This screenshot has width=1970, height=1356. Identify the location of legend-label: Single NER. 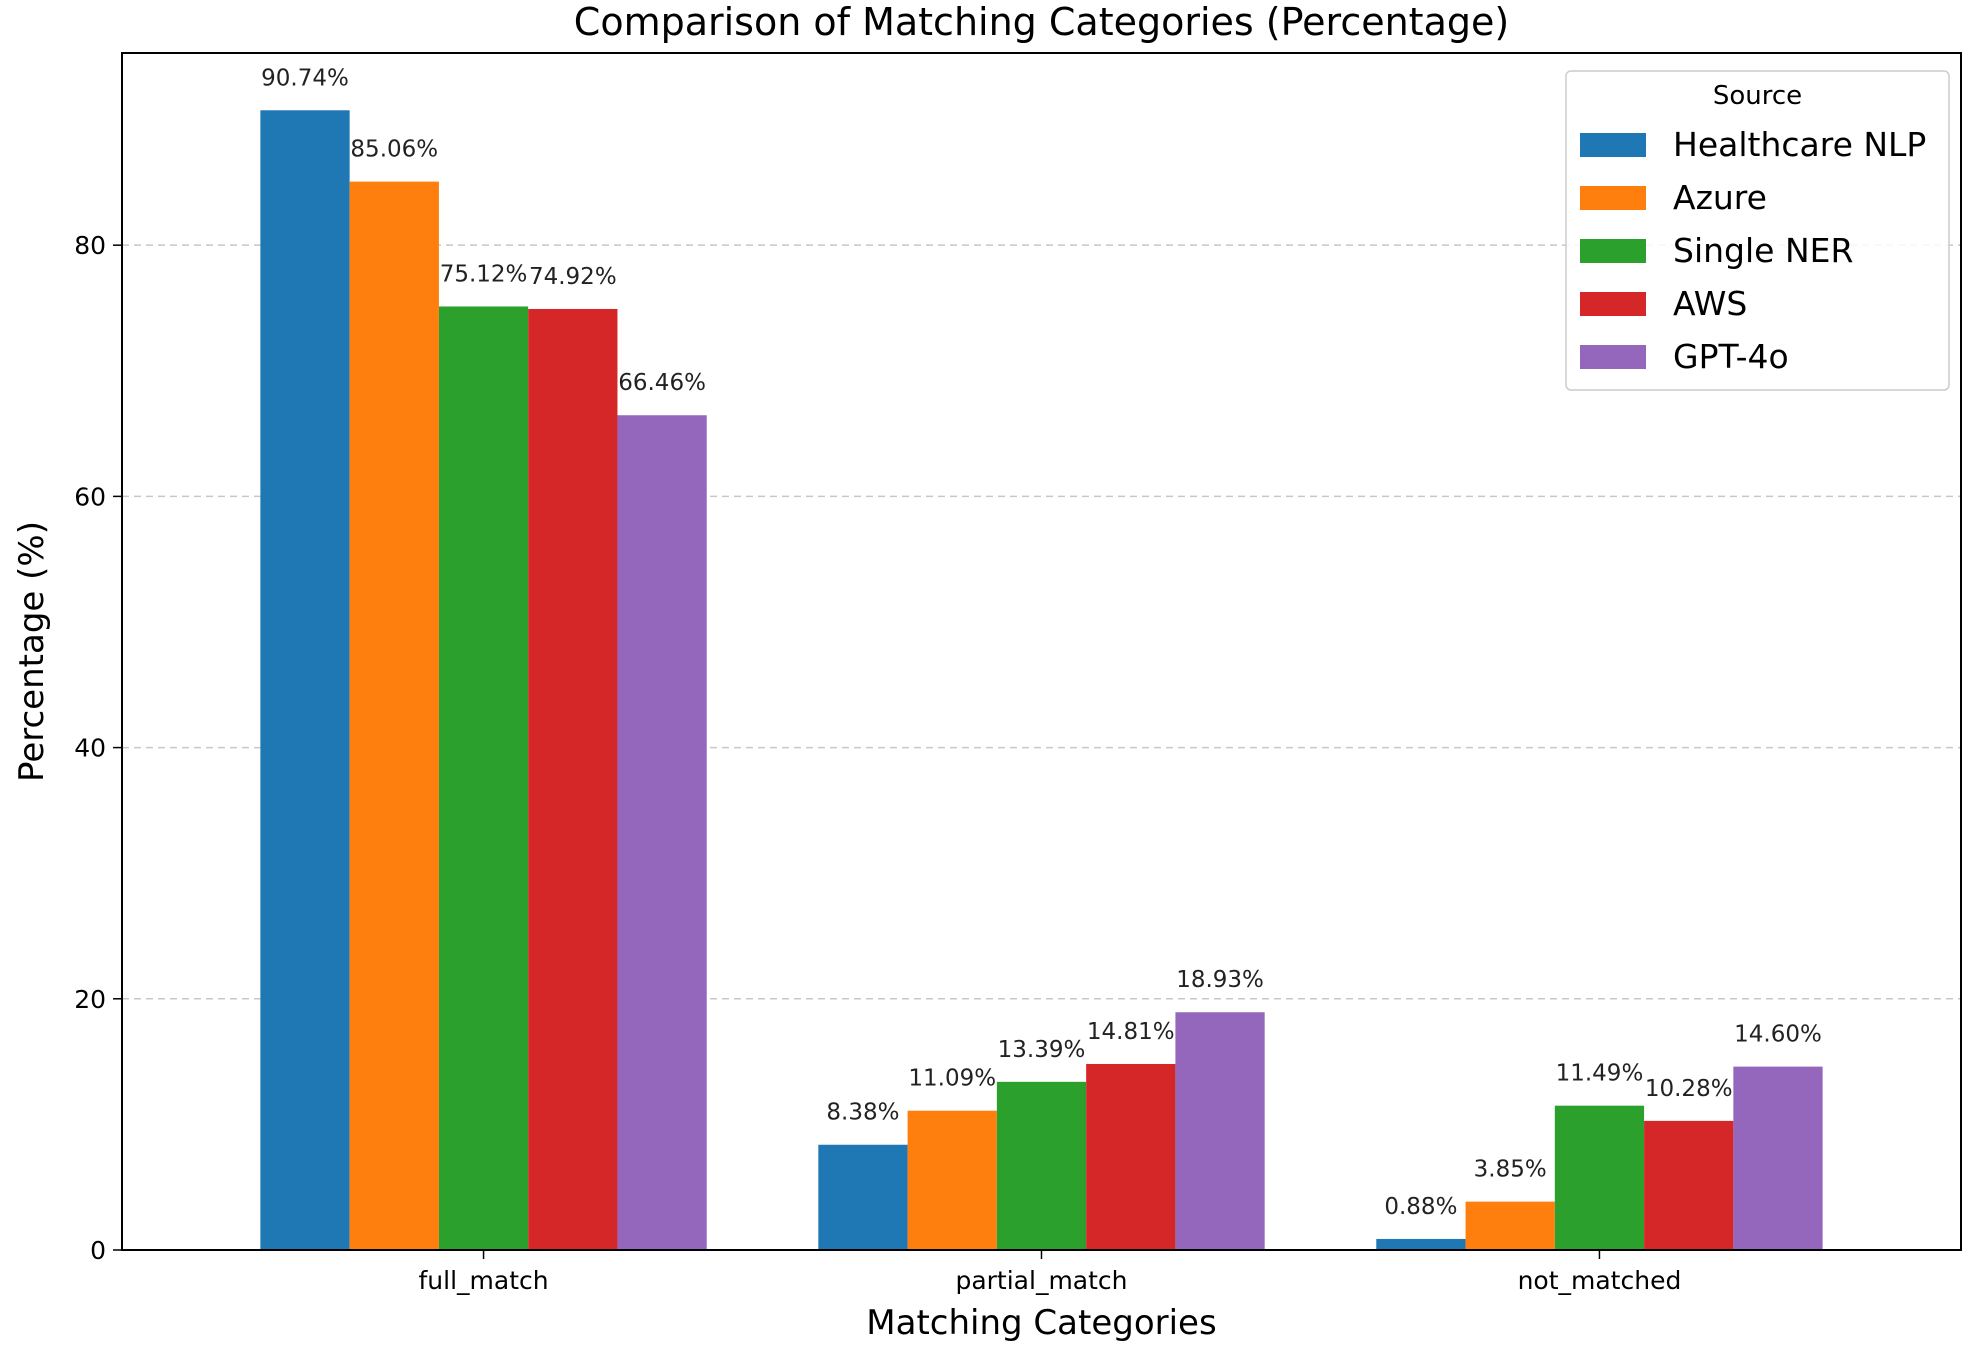
(1763, 250).